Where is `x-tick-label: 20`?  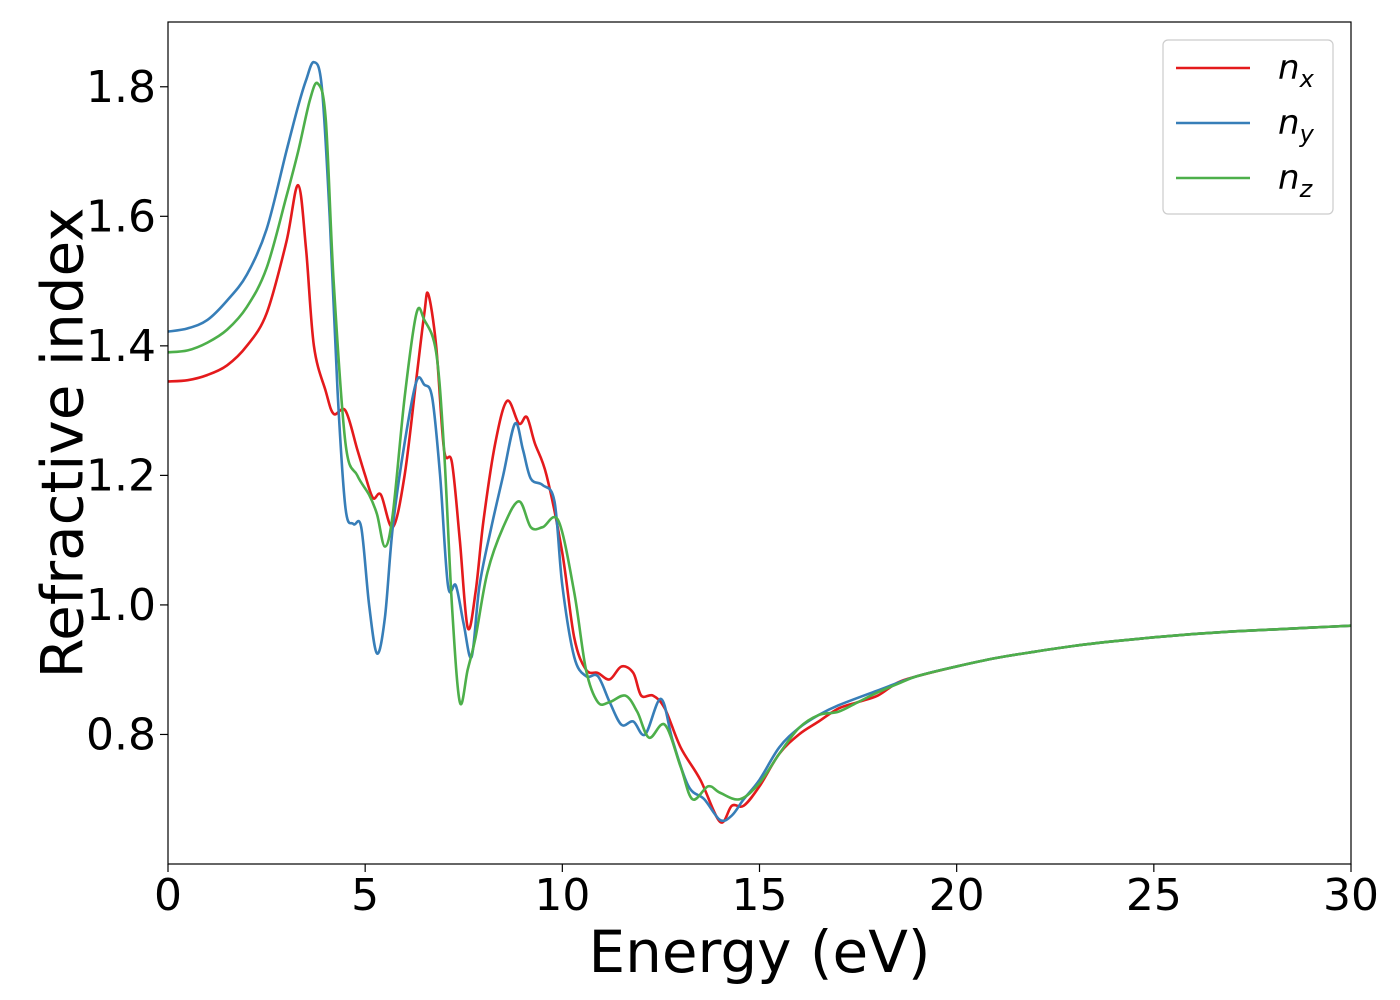
x-tick-label: 20 is located at coordinates (957, 895).